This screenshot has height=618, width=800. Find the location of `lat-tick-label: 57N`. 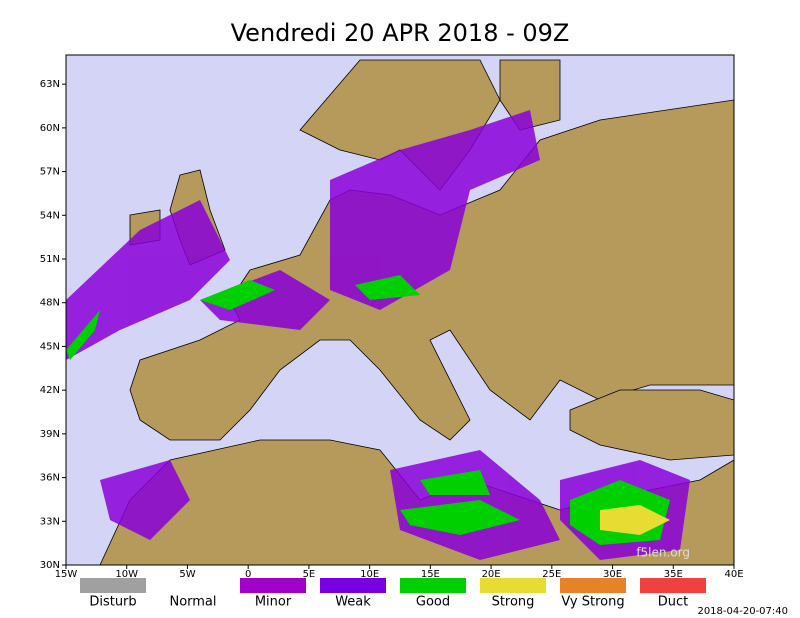

lat-tick-label: 57N is located at coordinates (50, 172).